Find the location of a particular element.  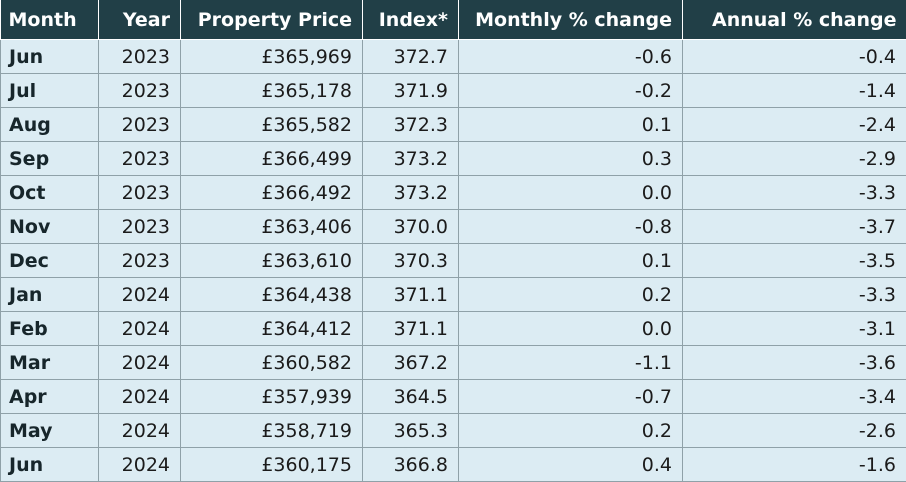

property-price-cell: £365,582 is located at coordinates (272, 125).